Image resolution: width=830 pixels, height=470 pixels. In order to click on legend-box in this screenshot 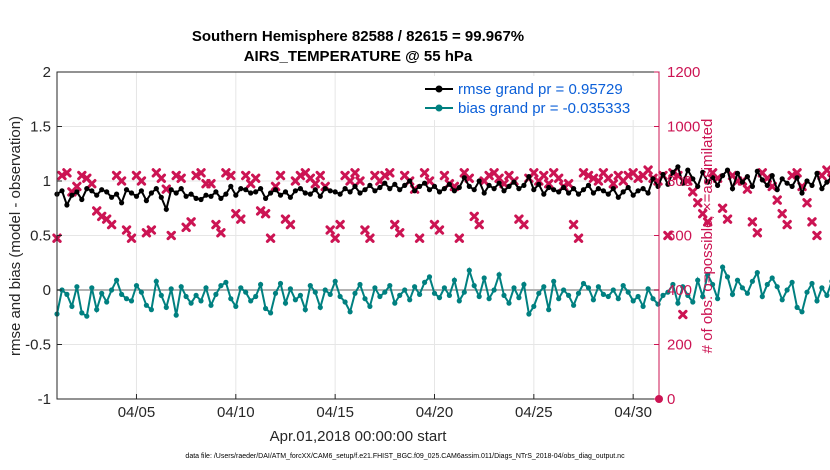, I will do `click(537, 98)`.